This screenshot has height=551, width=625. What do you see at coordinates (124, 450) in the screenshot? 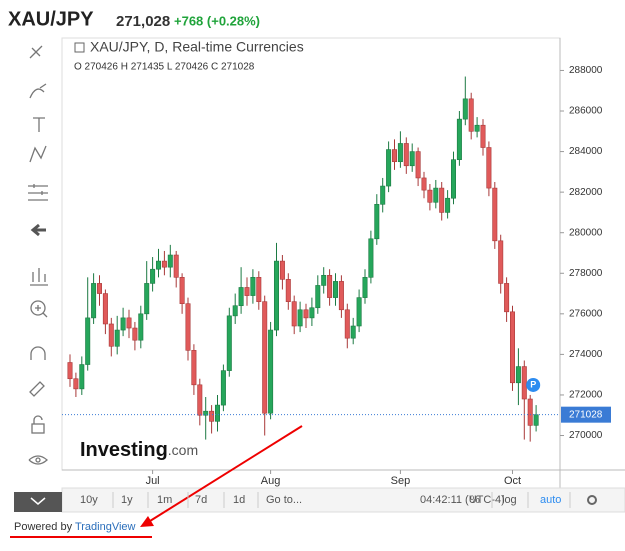
I see `logo-main: Investing` at bounding box center [124, 450].